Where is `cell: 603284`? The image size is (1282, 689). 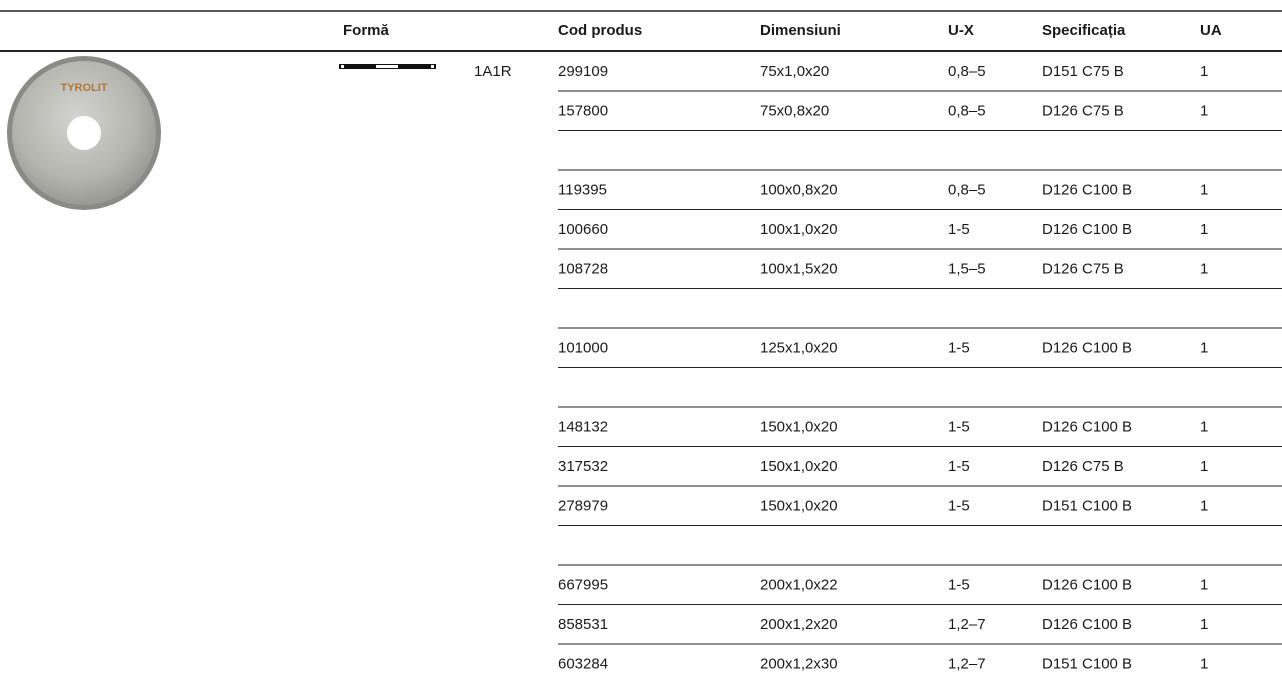 cell: 603284 is located at coordinates (583, 663).